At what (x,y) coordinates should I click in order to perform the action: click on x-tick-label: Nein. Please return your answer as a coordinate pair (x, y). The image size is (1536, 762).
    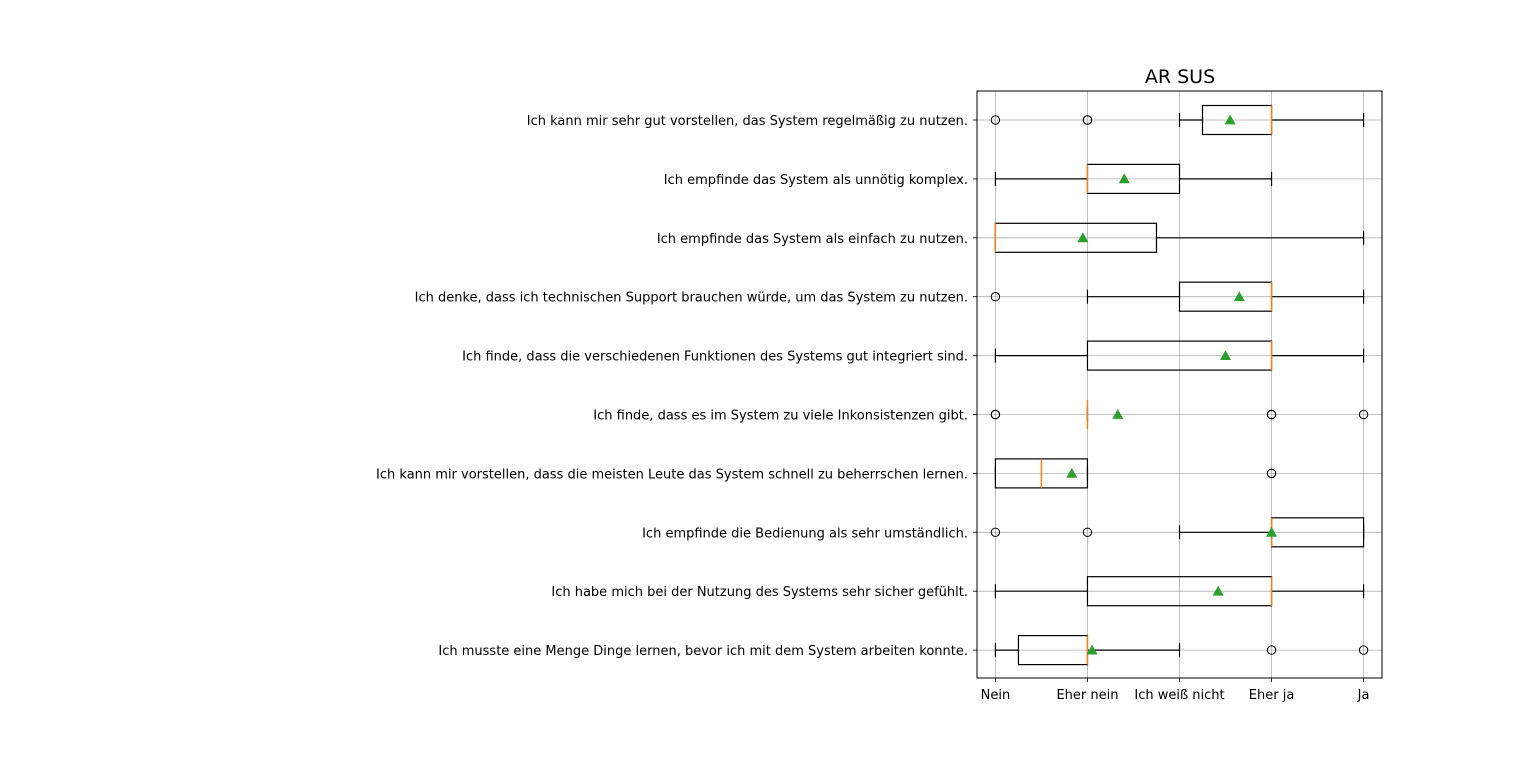
    Looking at the image, I should click on (996, 695).